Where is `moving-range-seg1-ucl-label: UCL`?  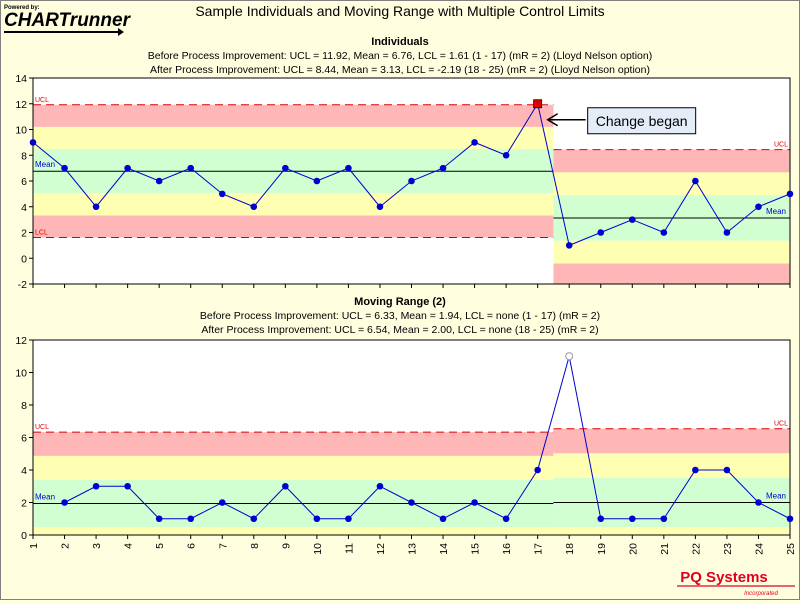 moving-range-seg1-ucl-label: UCL is located at coordinates (42, 427).